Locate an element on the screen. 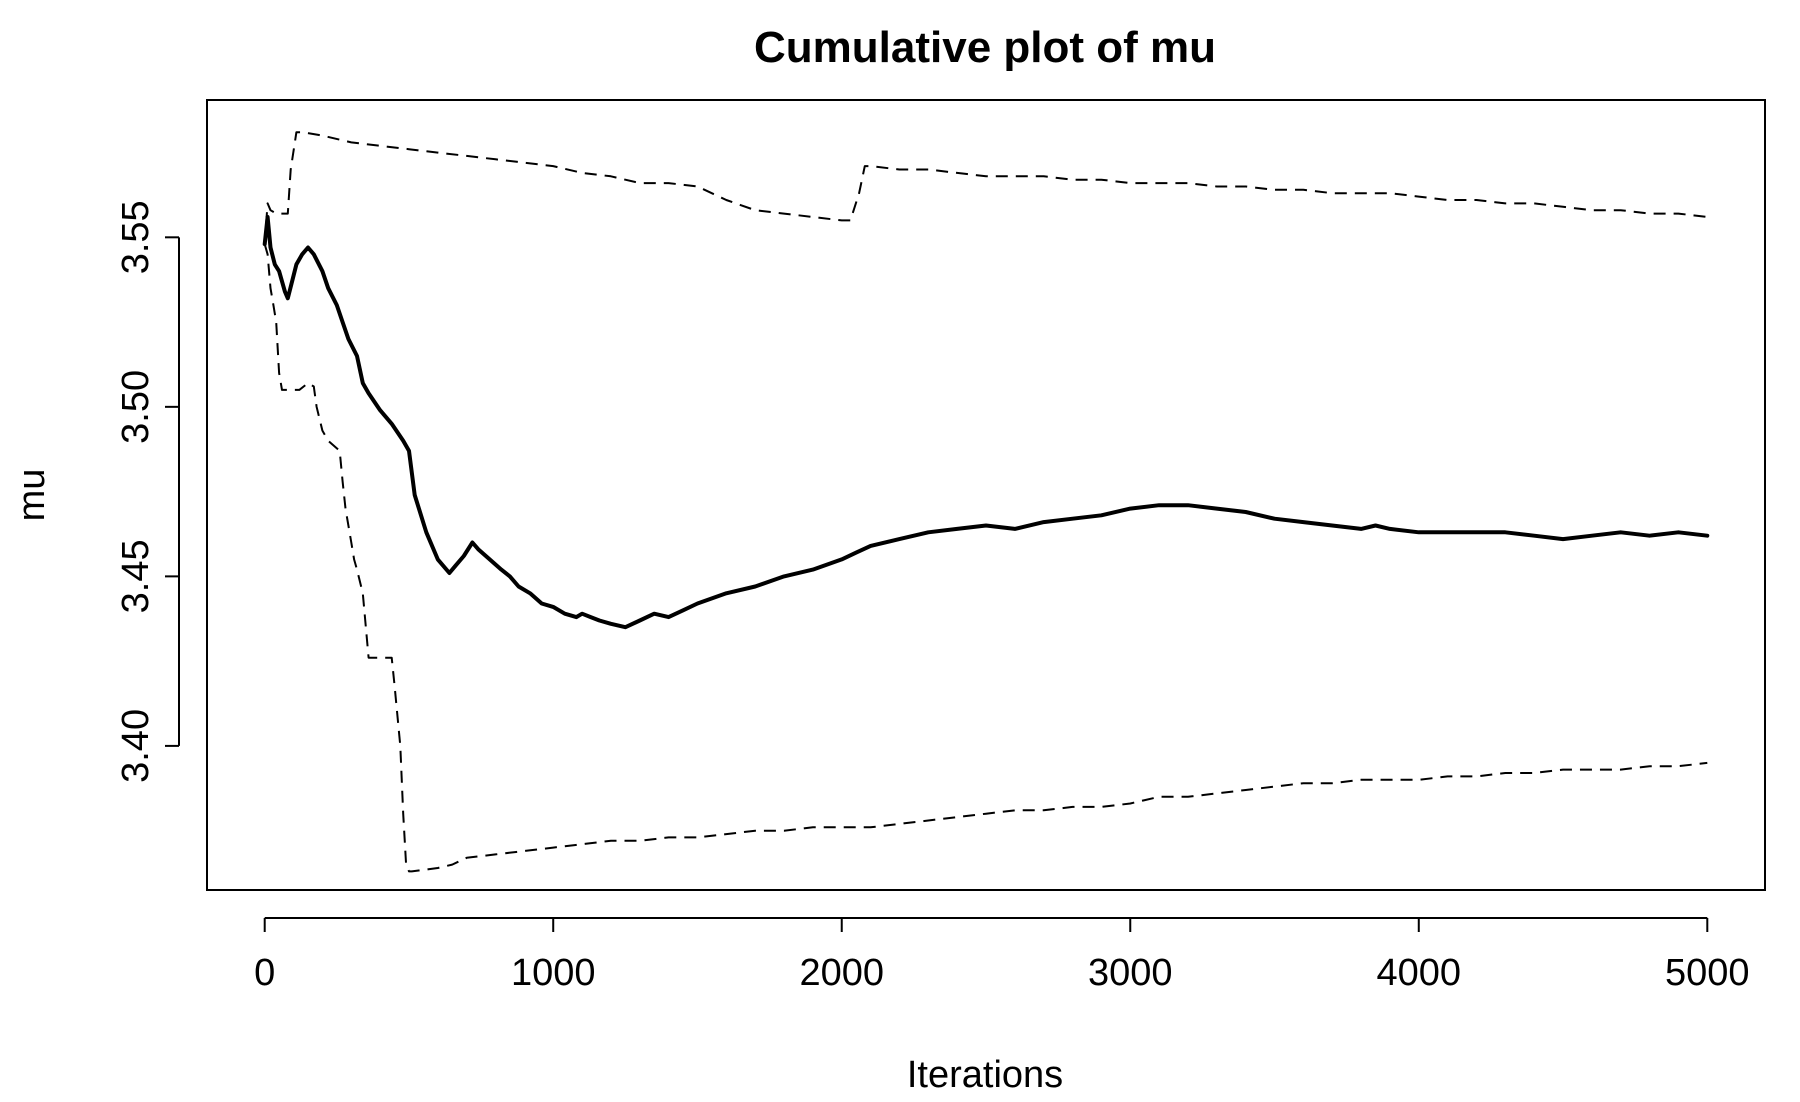 The width and height of the screenshot is (1800, 1102). x-axis-label: Iterations is located at coordinates (985, 1075).